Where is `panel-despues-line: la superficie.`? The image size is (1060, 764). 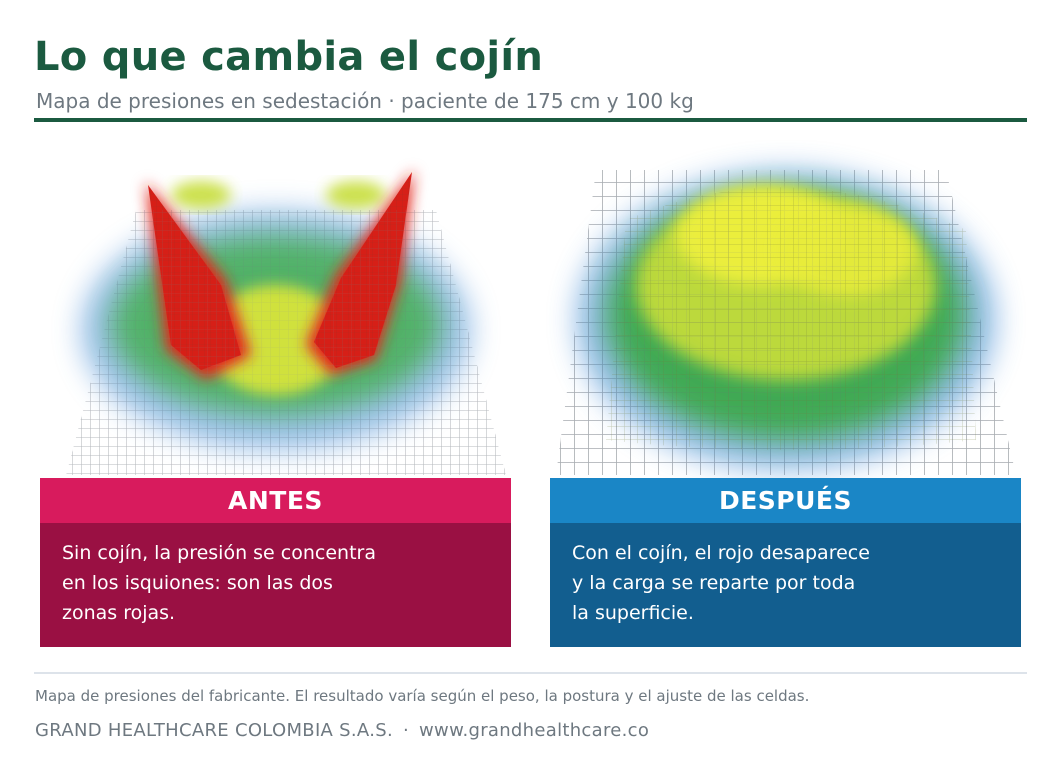
panel-despues-line: la superficie. is located at coordinates (633, 613).